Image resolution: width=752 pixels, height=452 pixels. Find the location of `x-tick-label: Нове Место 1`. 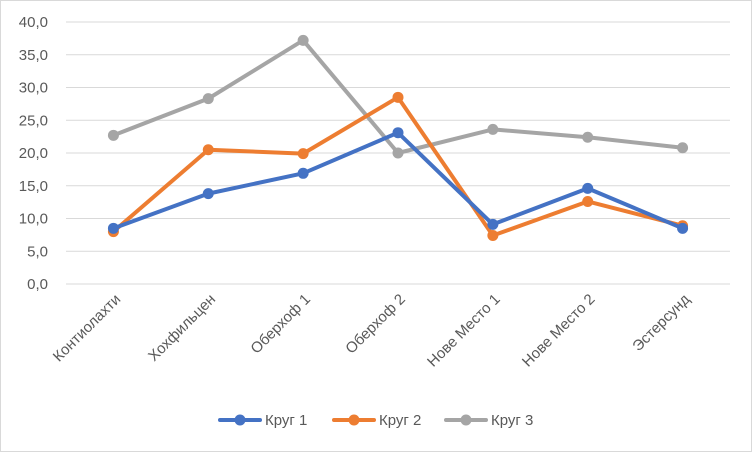

x-tick-label: Нове Место 1 is located at coordinates (464, 331).